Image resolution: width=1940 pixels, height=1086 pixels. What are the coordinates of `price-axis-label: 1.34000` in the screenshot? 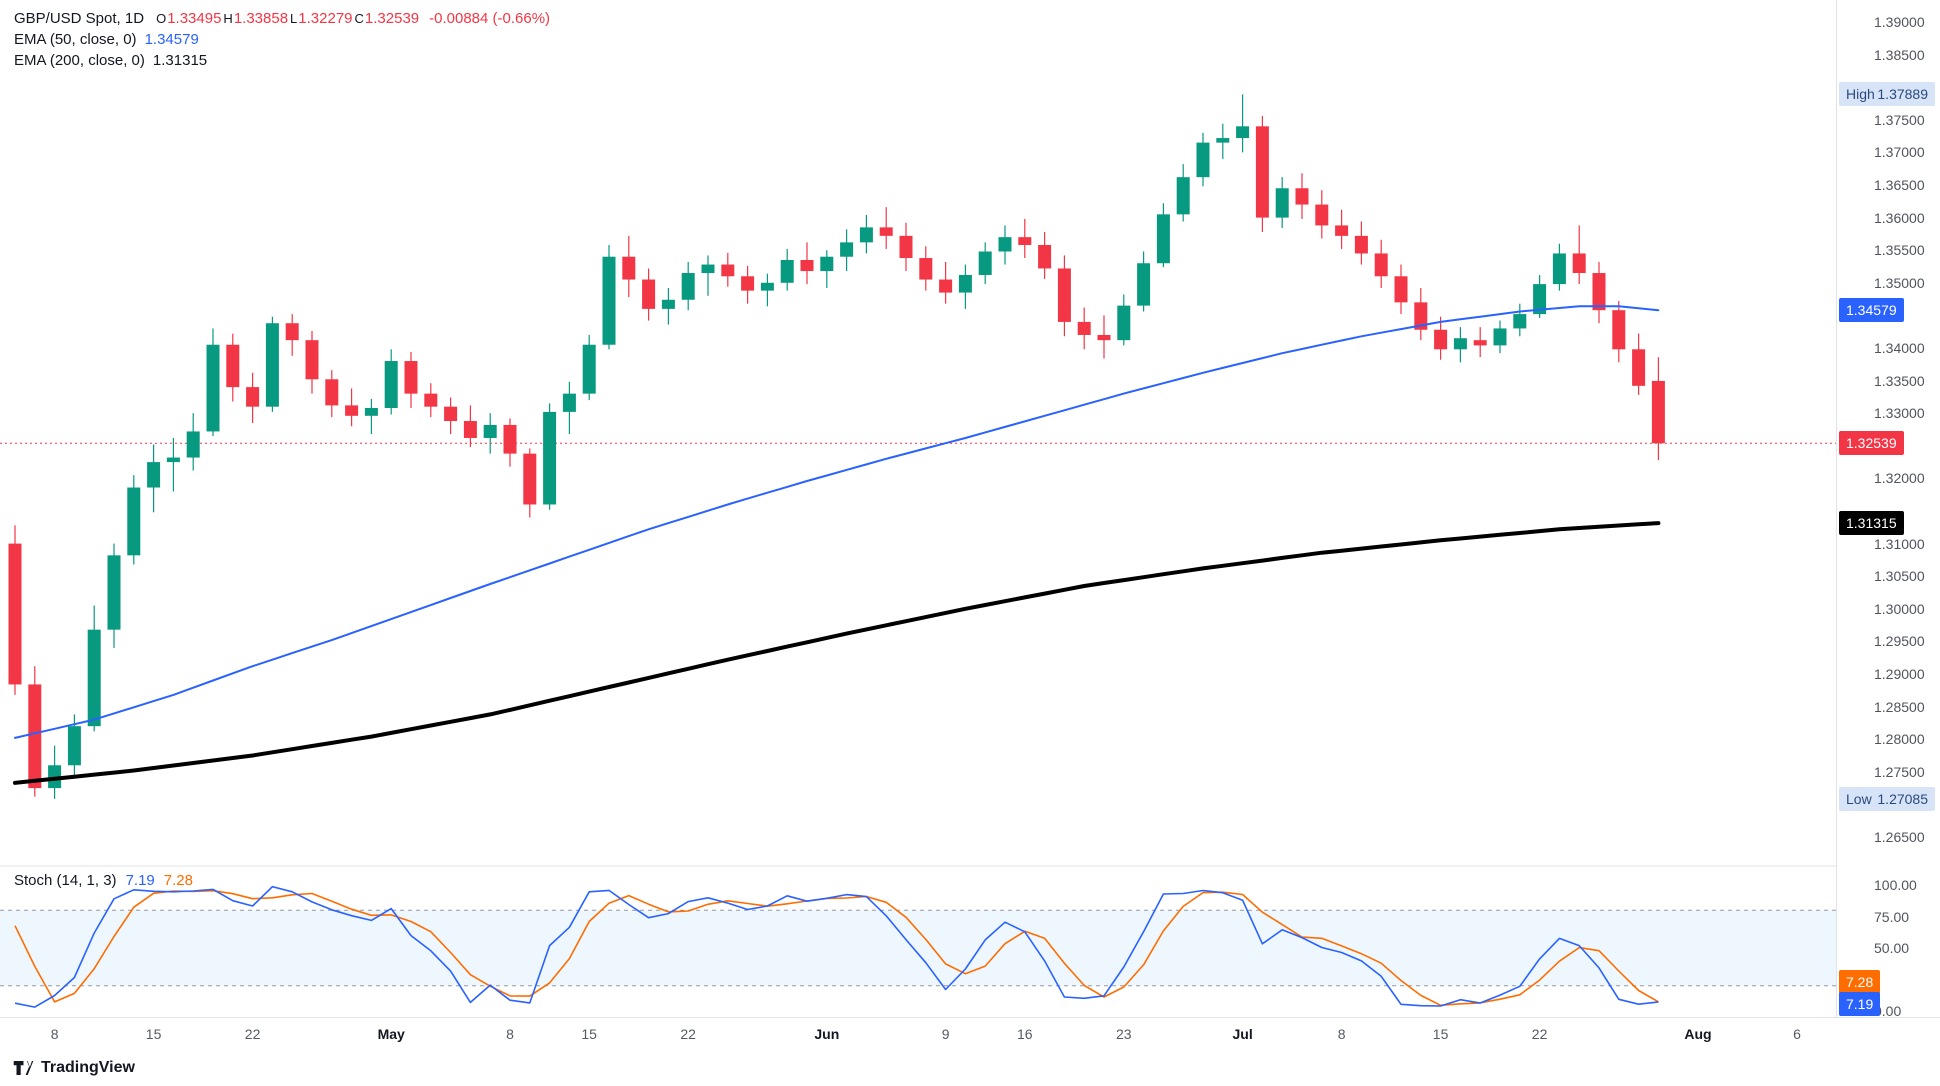 It's located at (1899, 348).